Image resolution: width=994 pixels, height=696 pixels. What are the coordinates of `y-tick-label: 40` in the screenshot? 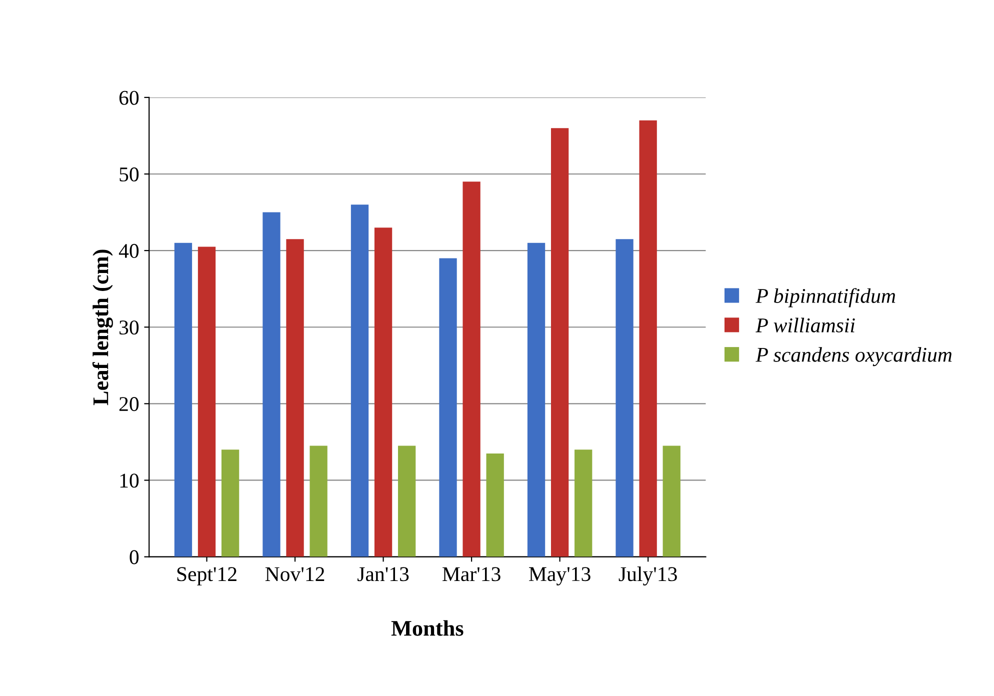 It's located at (128, 251).